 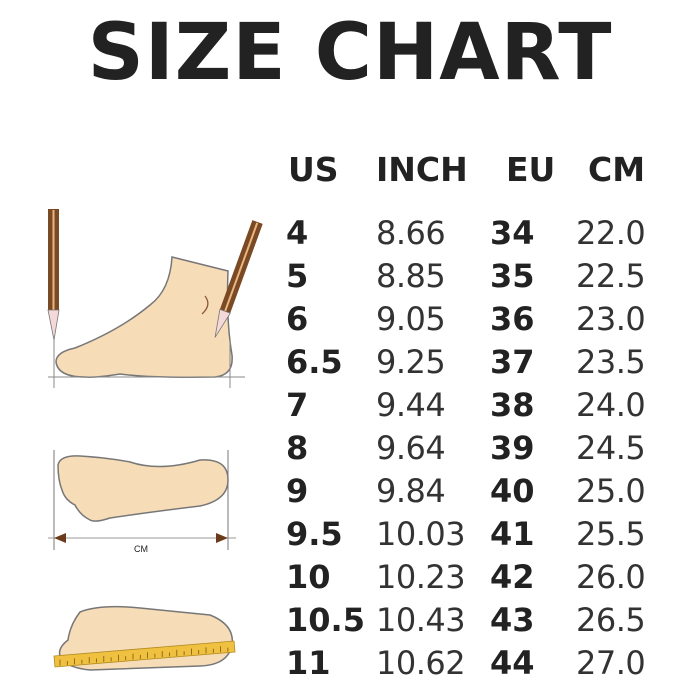 What do you see at coordinates (611, 620) in the screenshot?
I see `cm-size: 26.5` at bounding box center [611, 620].